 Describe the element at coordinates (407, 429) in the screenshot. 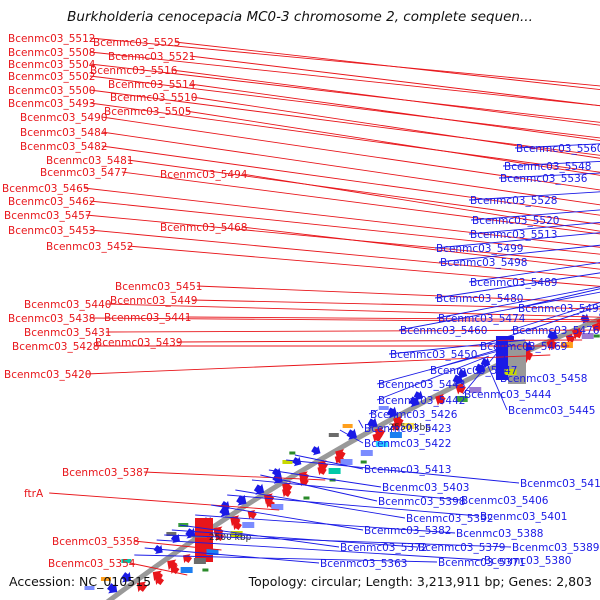

I see `right-gene-label: Bcenmc03_5423` at that location.